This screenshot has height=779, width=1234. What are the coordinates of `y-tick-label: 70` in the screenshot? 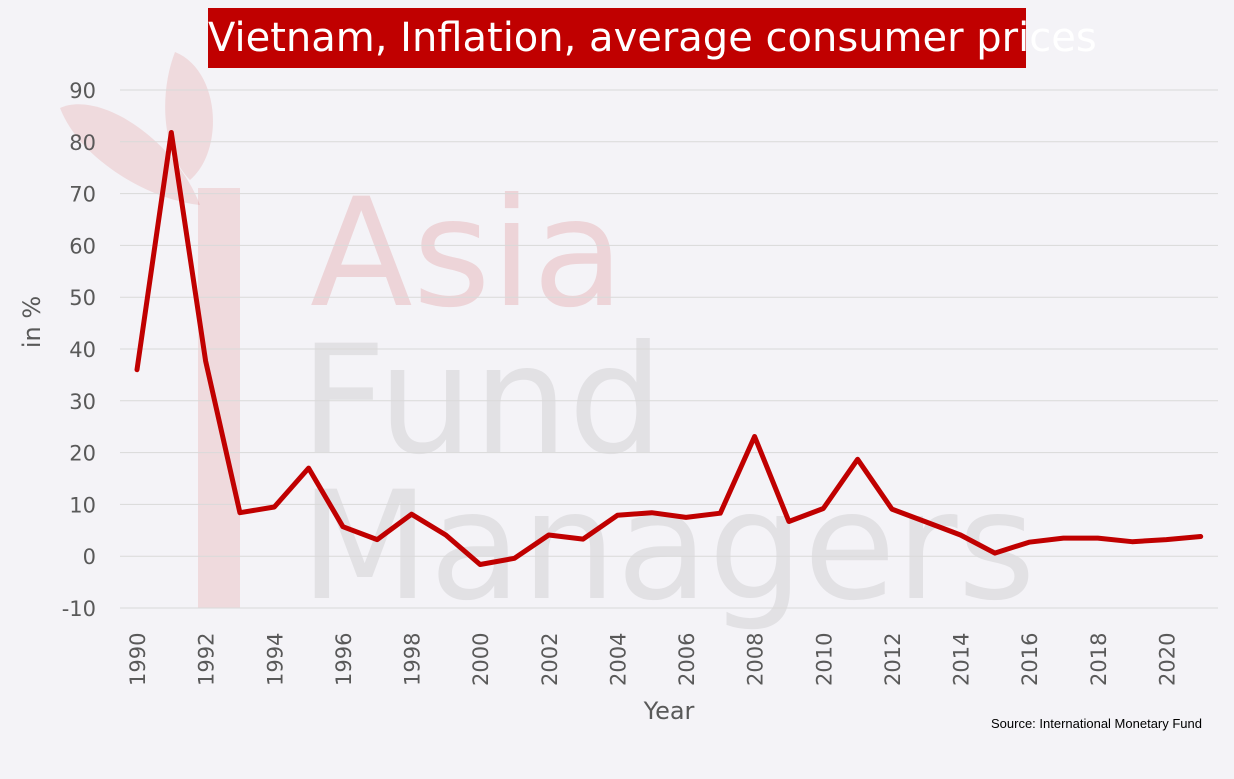 It's located at (82, 195).